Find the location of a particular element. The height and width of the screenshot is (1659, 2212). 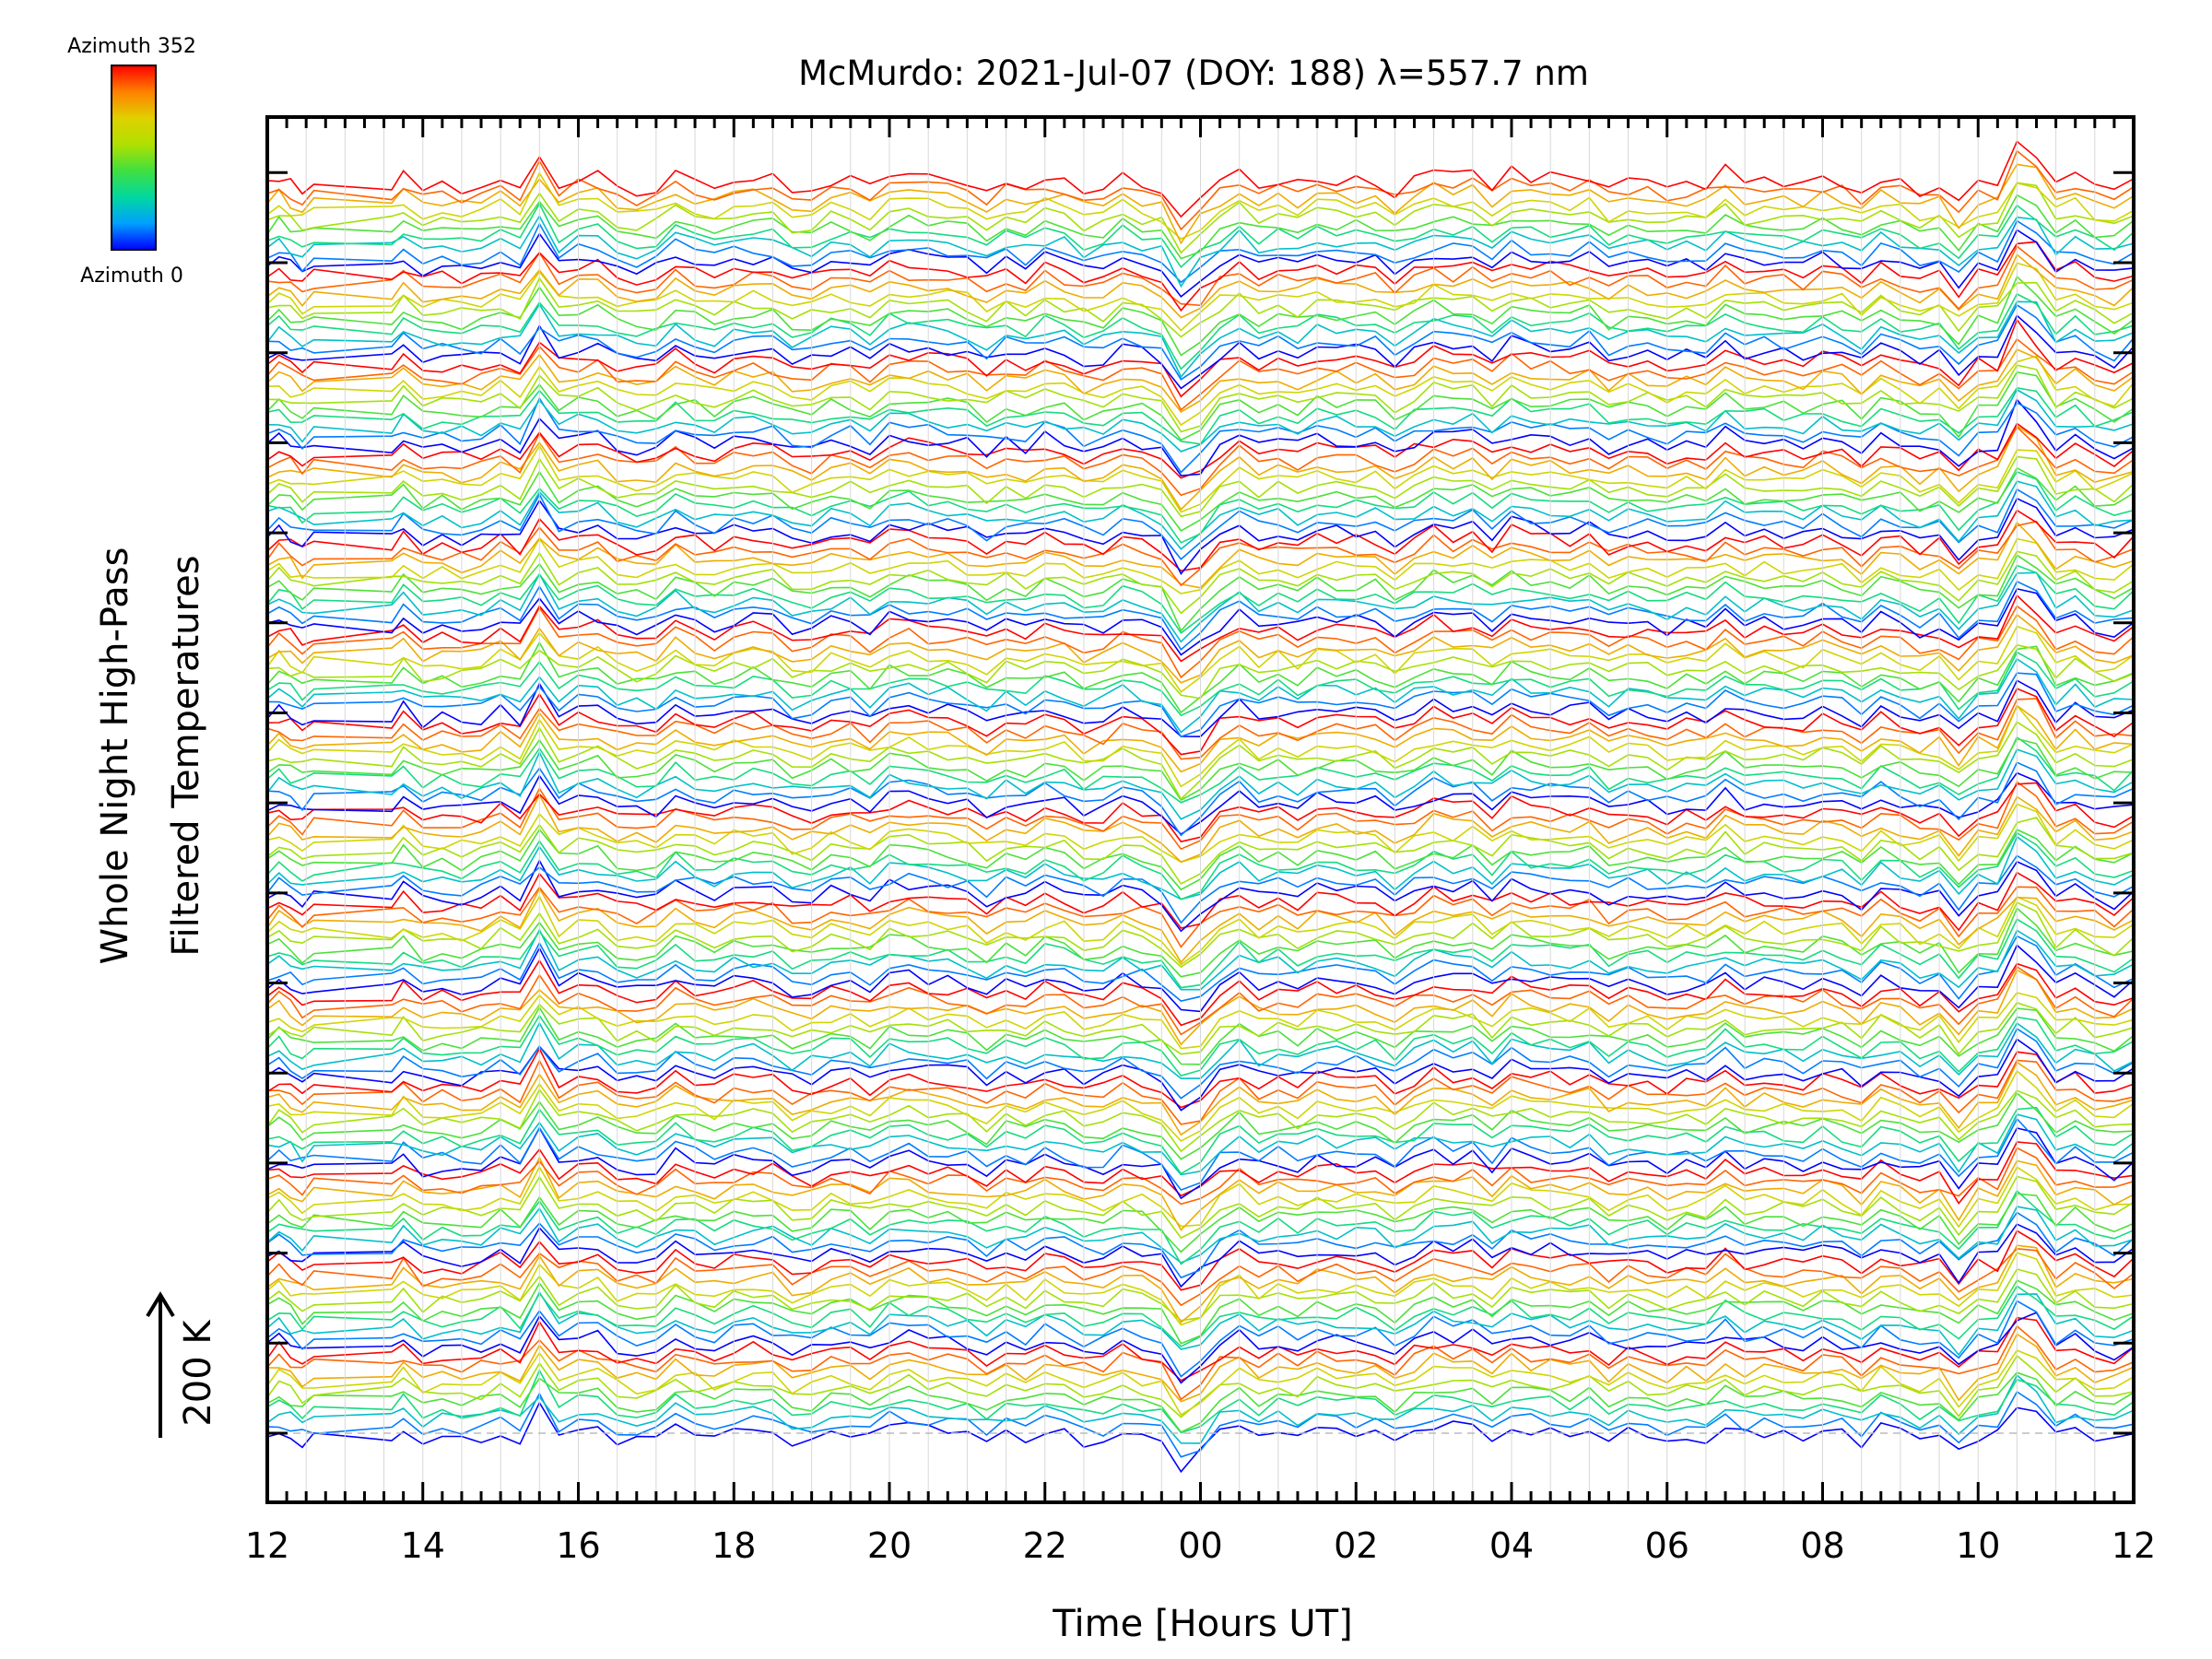

colorbar is located at coordinates (134, 158).